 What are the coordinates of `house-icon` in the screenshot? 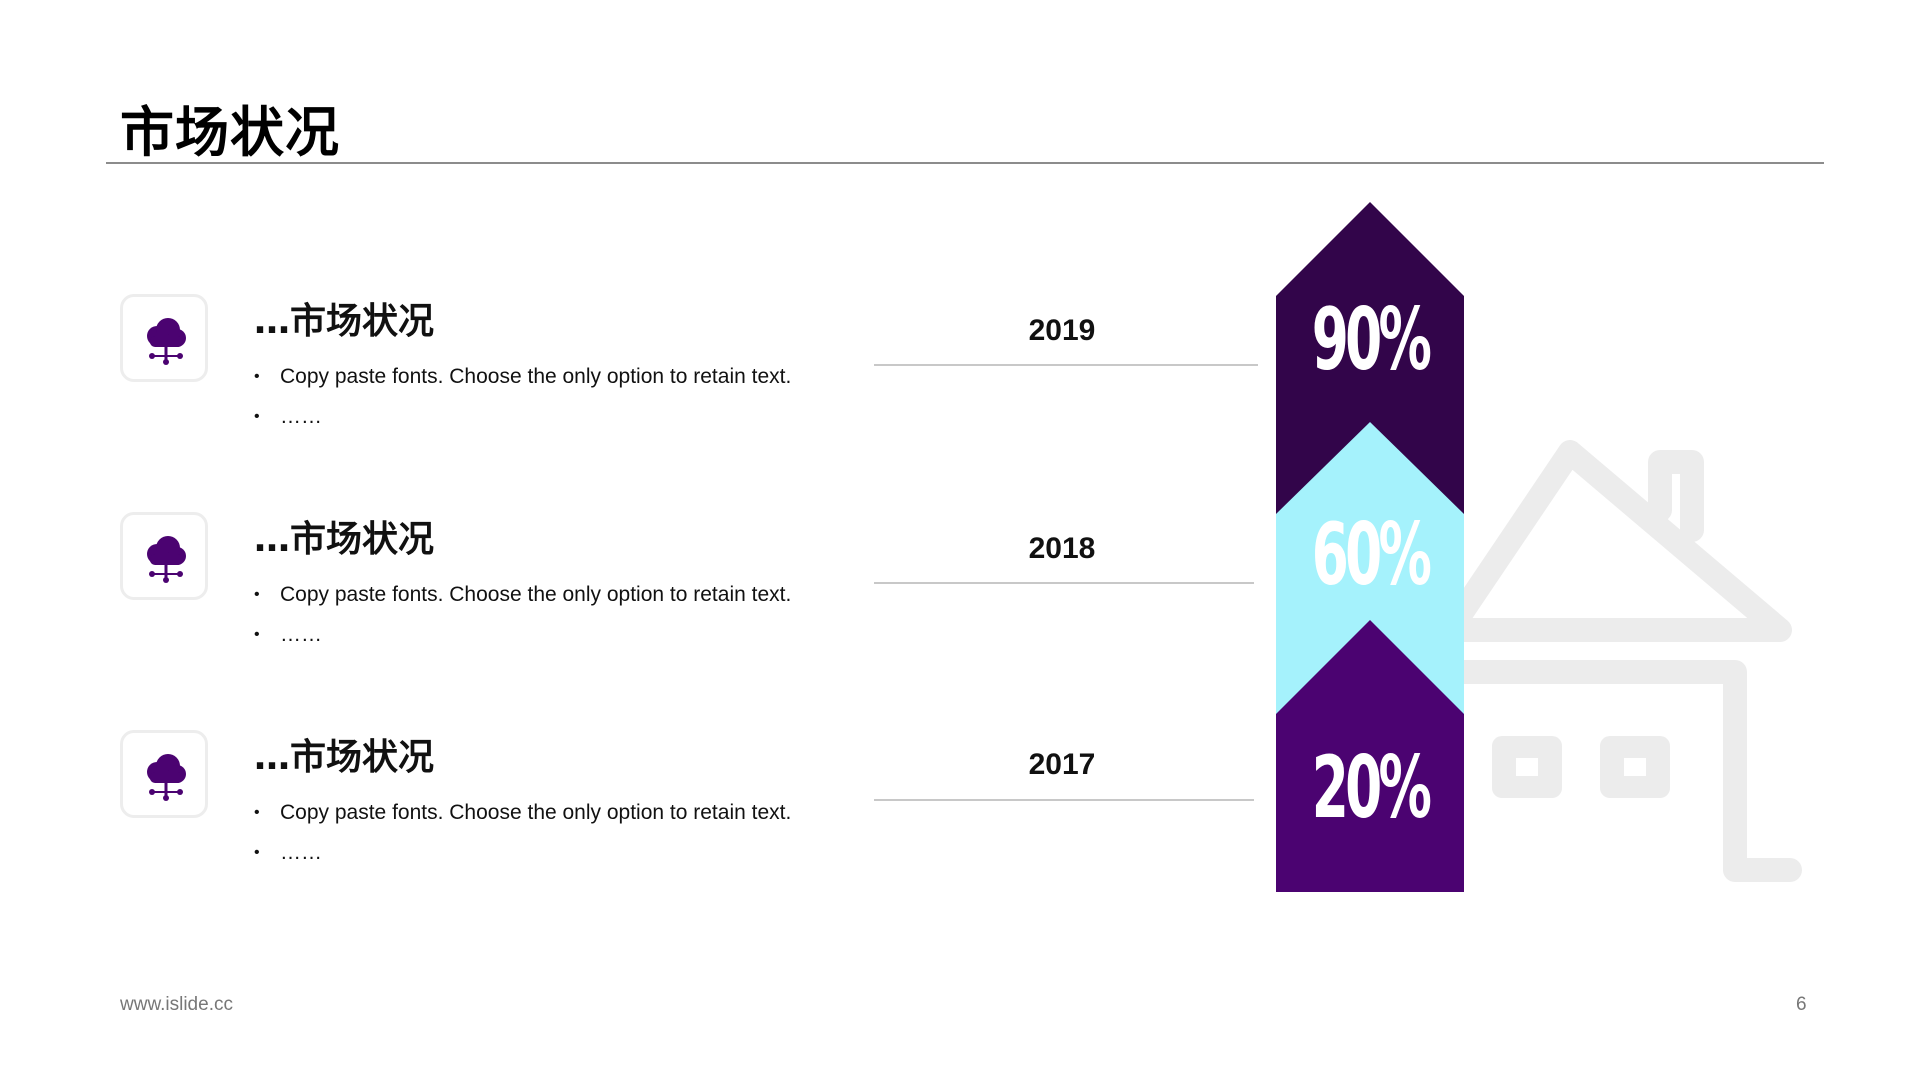 It's located at (1621, 661).